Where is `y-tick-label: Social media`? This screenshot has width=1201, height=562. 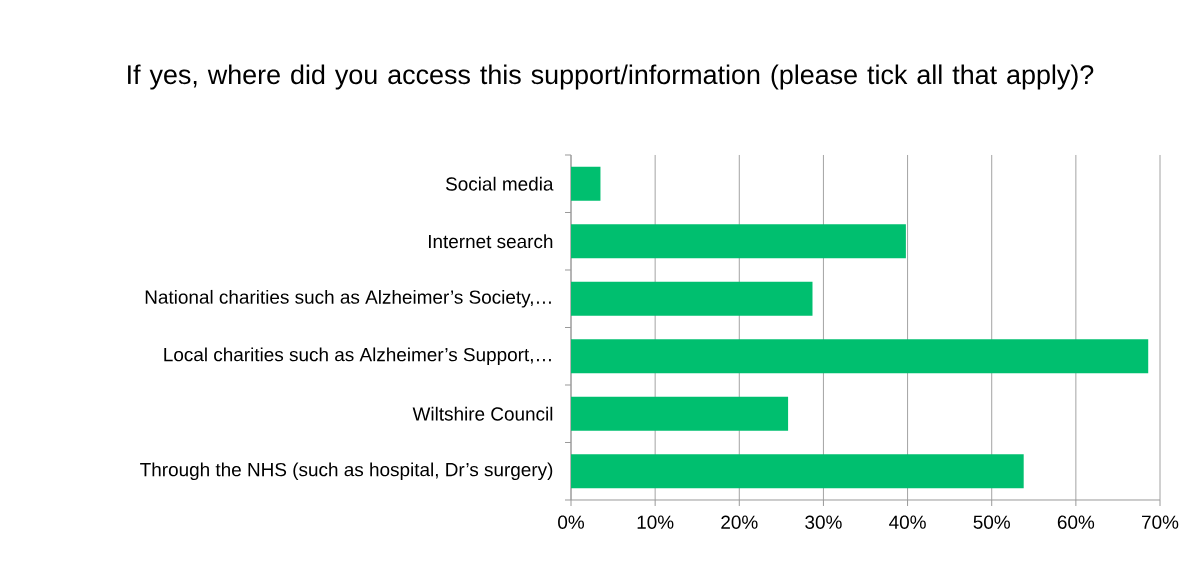 y-tick-label: Social media is located at coordinates (499, 183).